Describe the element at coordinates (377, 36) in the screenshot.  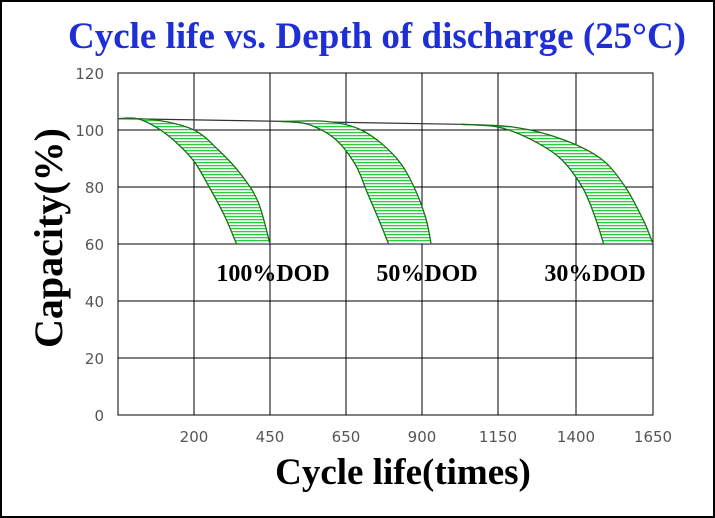
I see `chart-title: Cycle life vs. Depth of discharge (25°C)` at that location.